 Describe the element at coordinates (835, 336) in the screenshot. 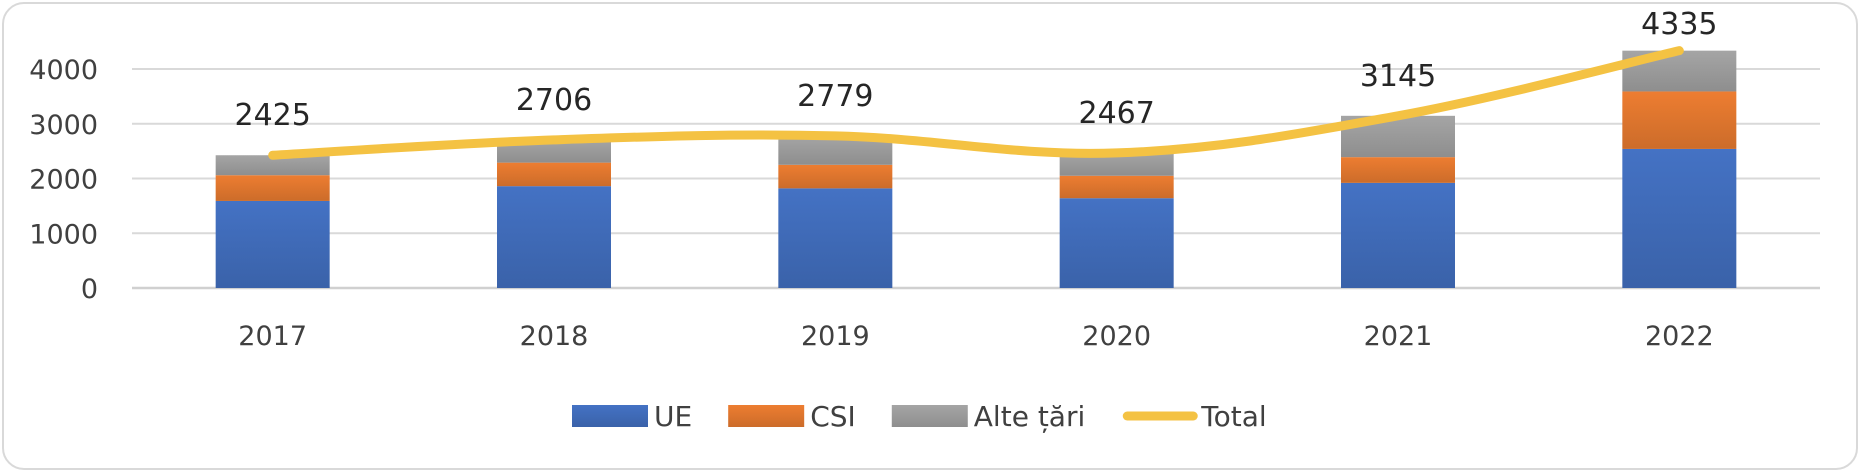

I see `x-tick-label: 2019` at that location.